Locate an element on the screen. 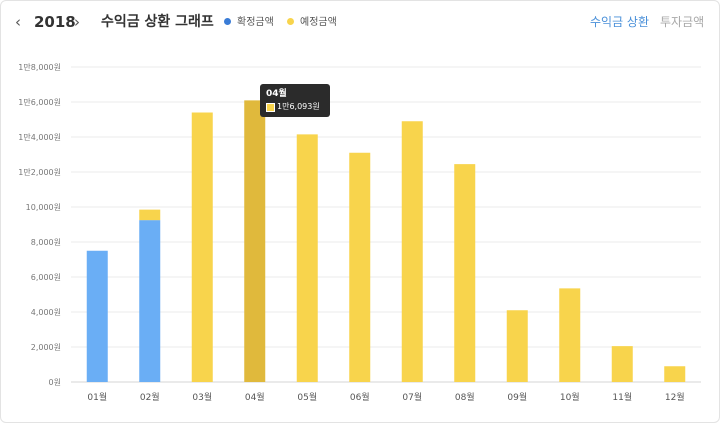  legend-expected: 예정금액 is located at coordinates (312, 23).